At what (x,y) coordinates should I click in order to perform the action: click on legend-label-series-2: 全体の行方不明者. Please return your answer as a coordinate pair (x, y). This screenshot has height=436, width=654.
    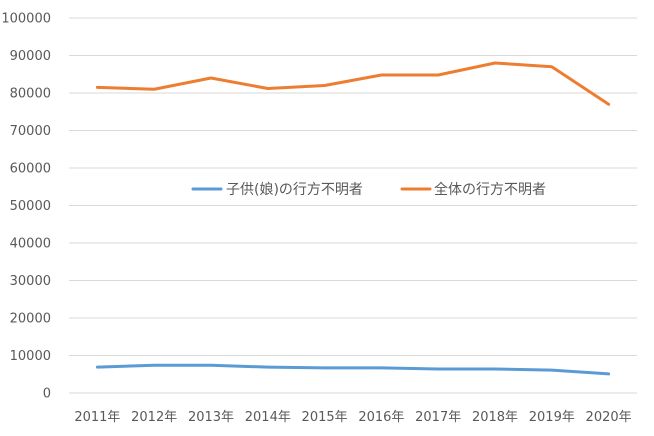
    Looking at the image, I should click on (490, 189).